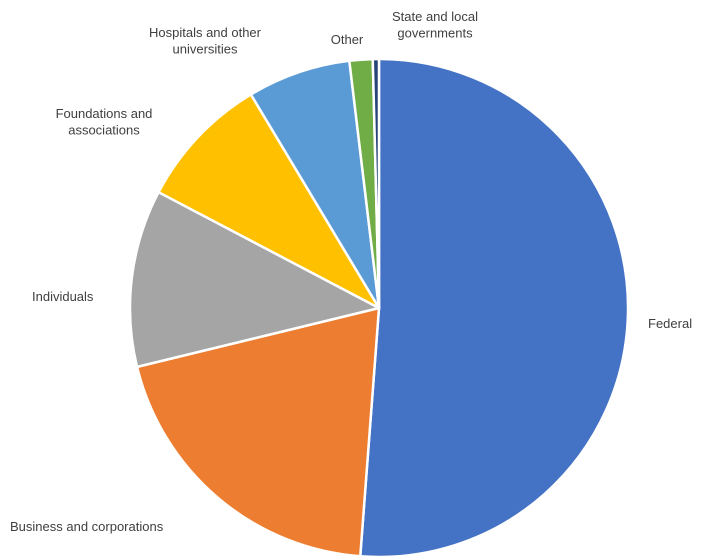 The height and width of the screenshot is (557, 703). I want to click on slice-label-foundations-and-associations: Foundations and associations, so click(104, 121).